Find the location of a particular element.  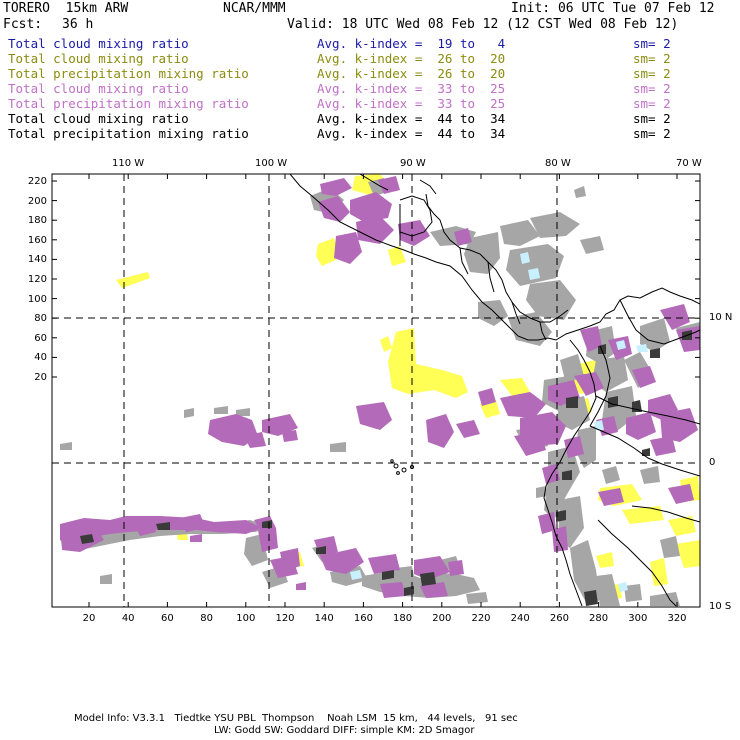

y-tick-label: 220 is located at coordinates (37, 181).